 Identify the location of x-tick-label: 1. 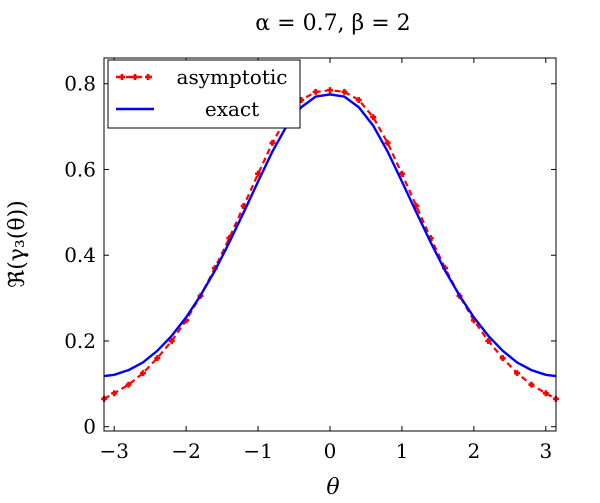
(402, 451).